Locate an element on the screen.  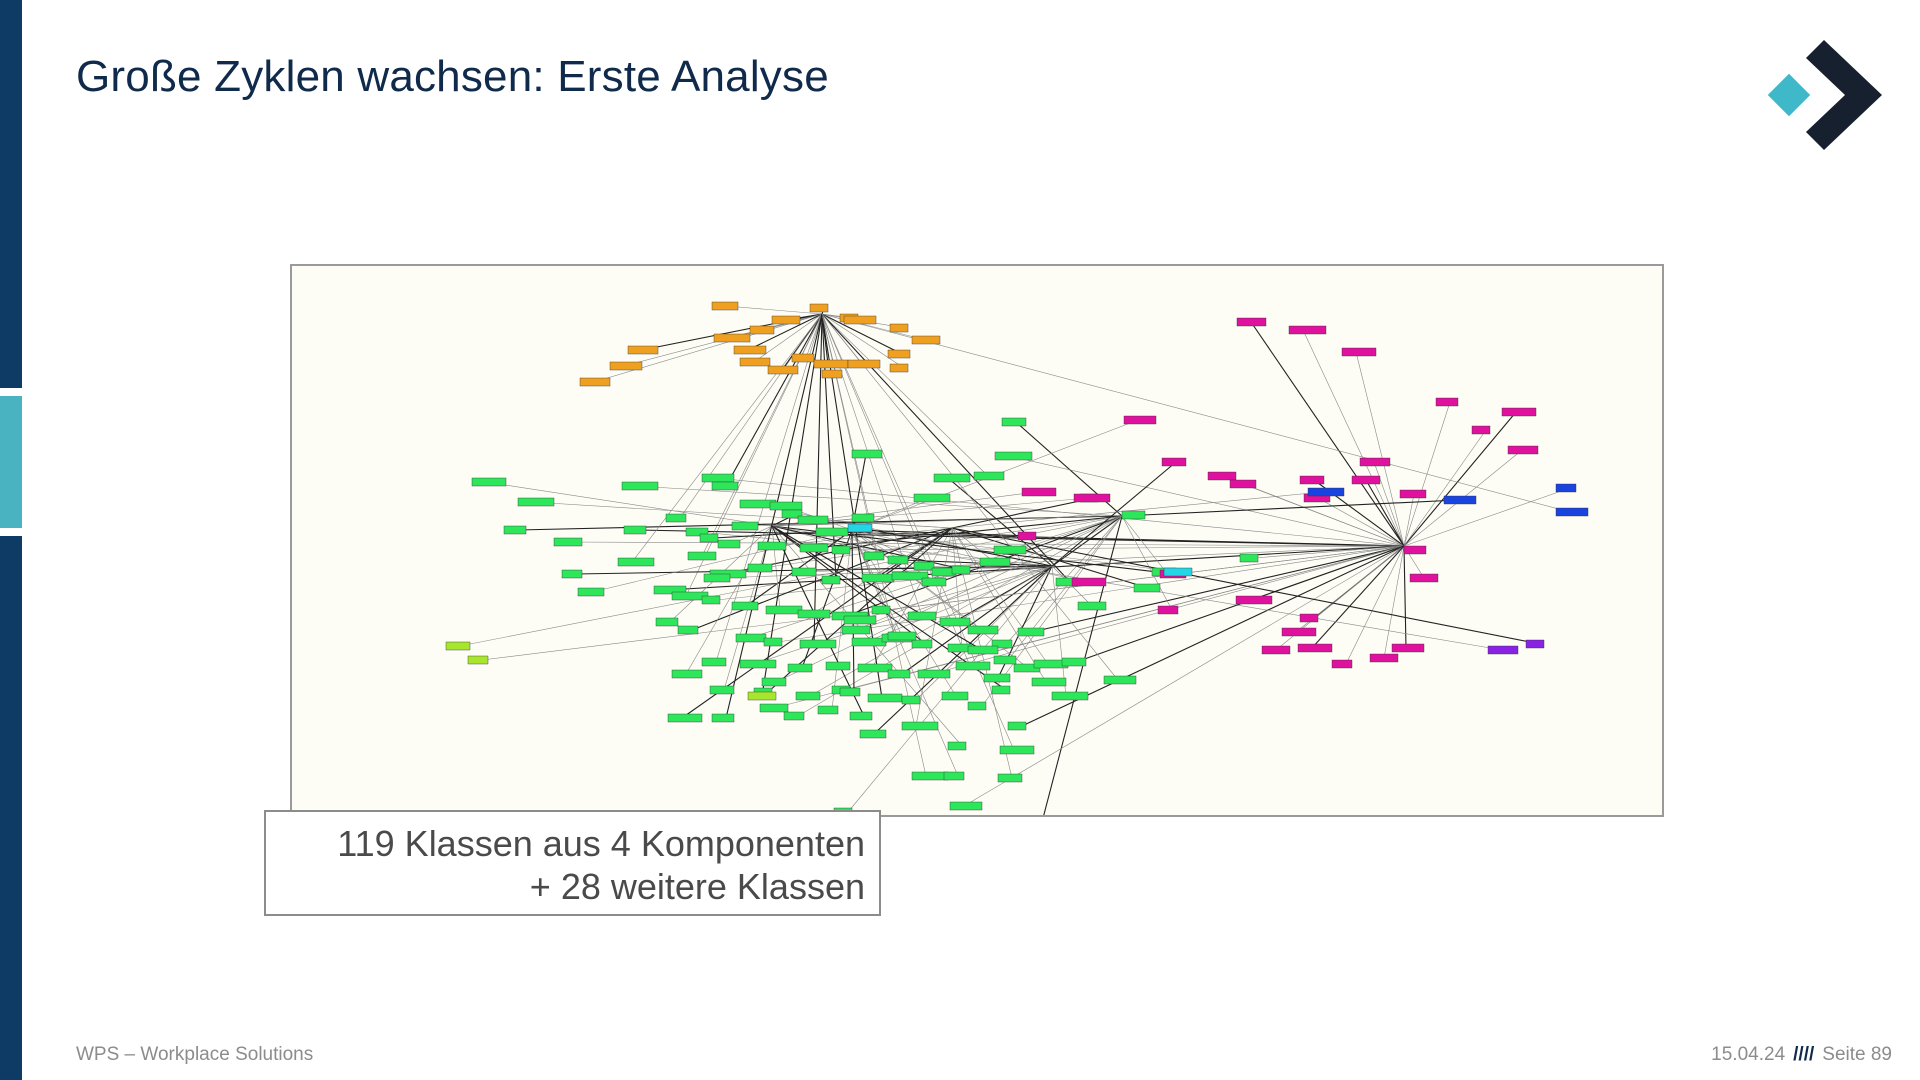
footer-meta: 15.04.24 //// Seite 89 is located at coordinates (1801, 1055).